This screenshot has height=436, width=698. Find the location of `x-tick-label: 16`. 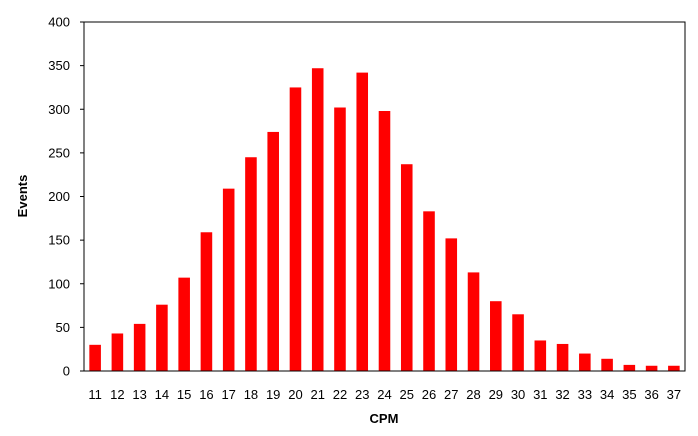

x-tick-label: 16 is located at coordinates (206, 394).